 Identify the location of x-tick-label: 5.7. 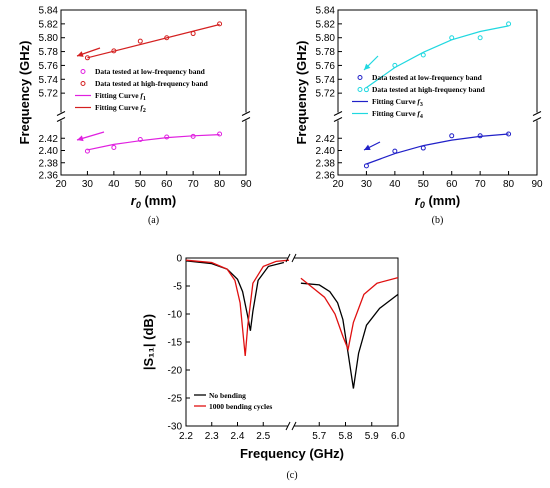
(319, 436).